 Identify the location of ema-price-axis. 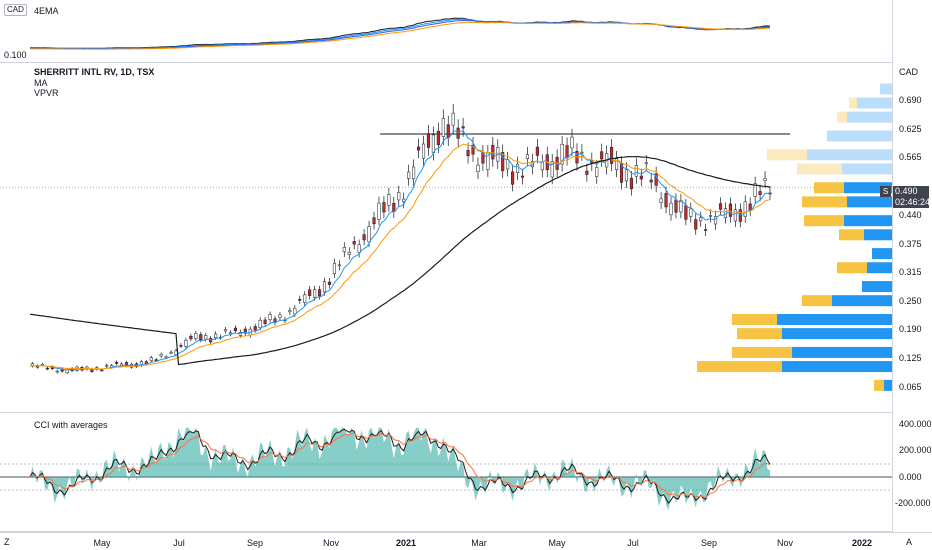
(912, 31).